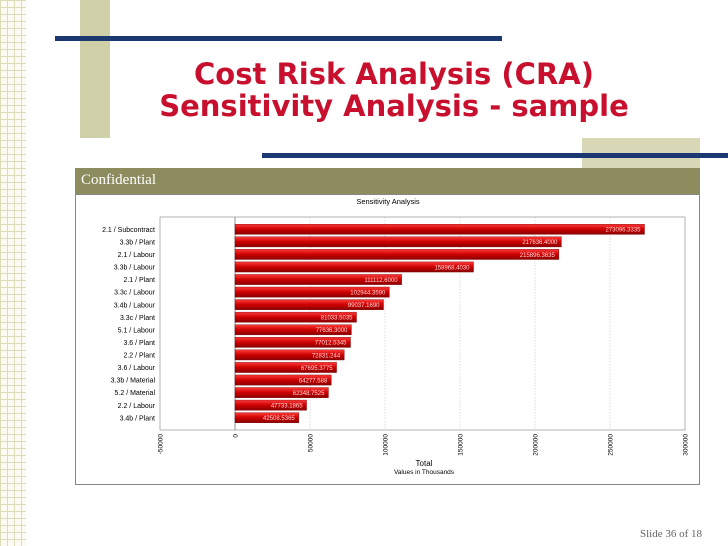 This screenshot has width=728, height=546. Describe the element at coordinates (118, 180) in the screenshot. I see `confidential-label: Confidential` at that location.